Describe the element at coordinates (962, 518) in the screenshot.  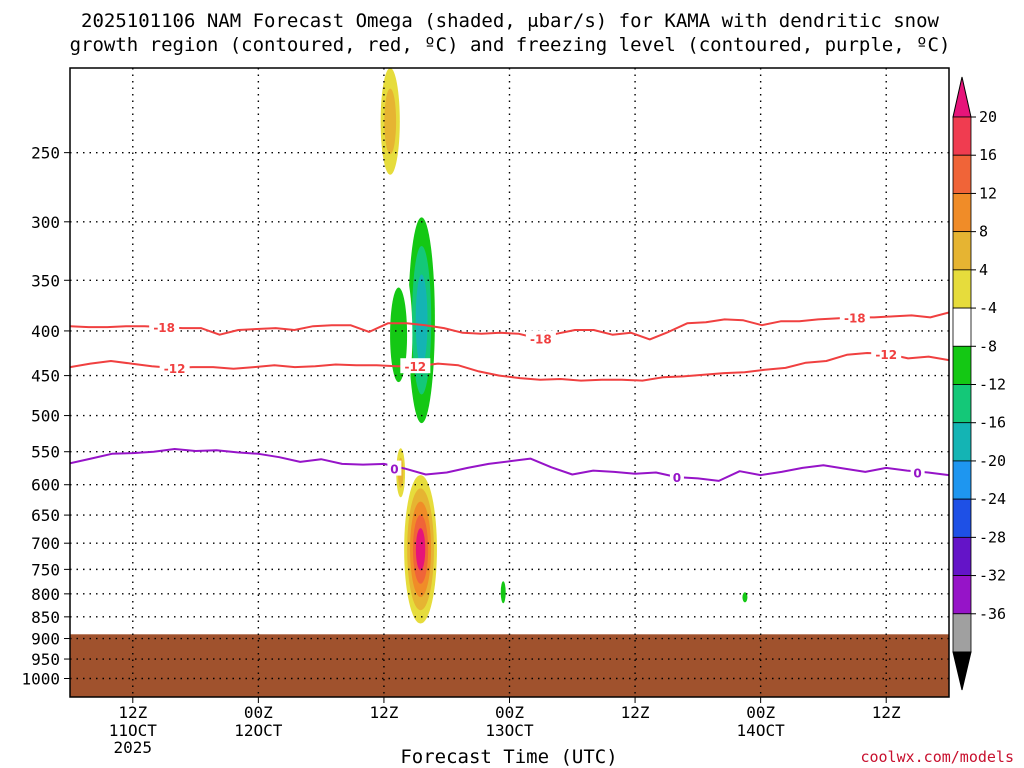
I see `colorbar-swatch--24` at that location.